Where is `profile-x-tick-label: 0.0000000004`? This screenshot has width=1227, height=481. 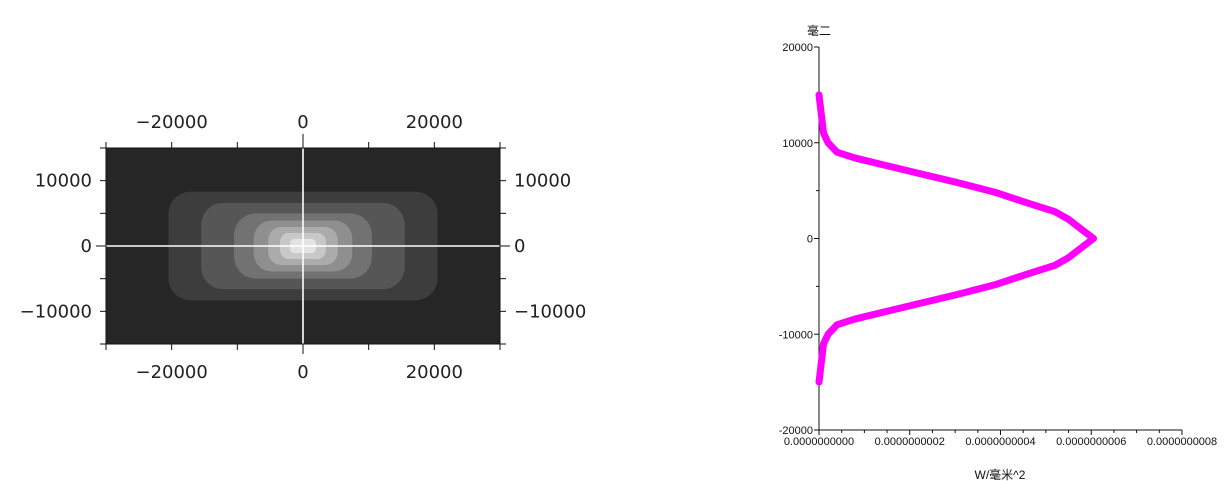
profile-x-tick-label: 0.0000000004 is located at coordinates (1000, 442).